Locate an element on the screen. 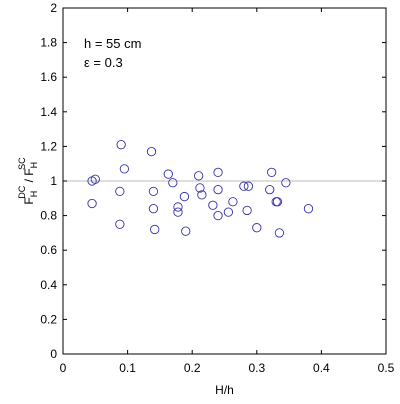 The image size is (400, 404). y-tick-label: 1.4 is located at coordinates (48, 112).